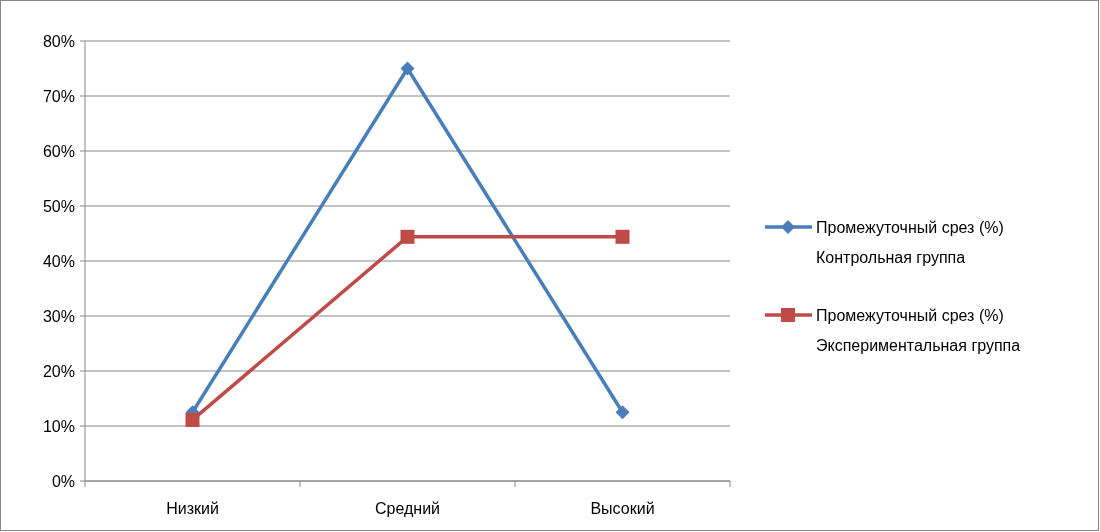  I want to click on y-tick-label: 30%, so click(58, 316).